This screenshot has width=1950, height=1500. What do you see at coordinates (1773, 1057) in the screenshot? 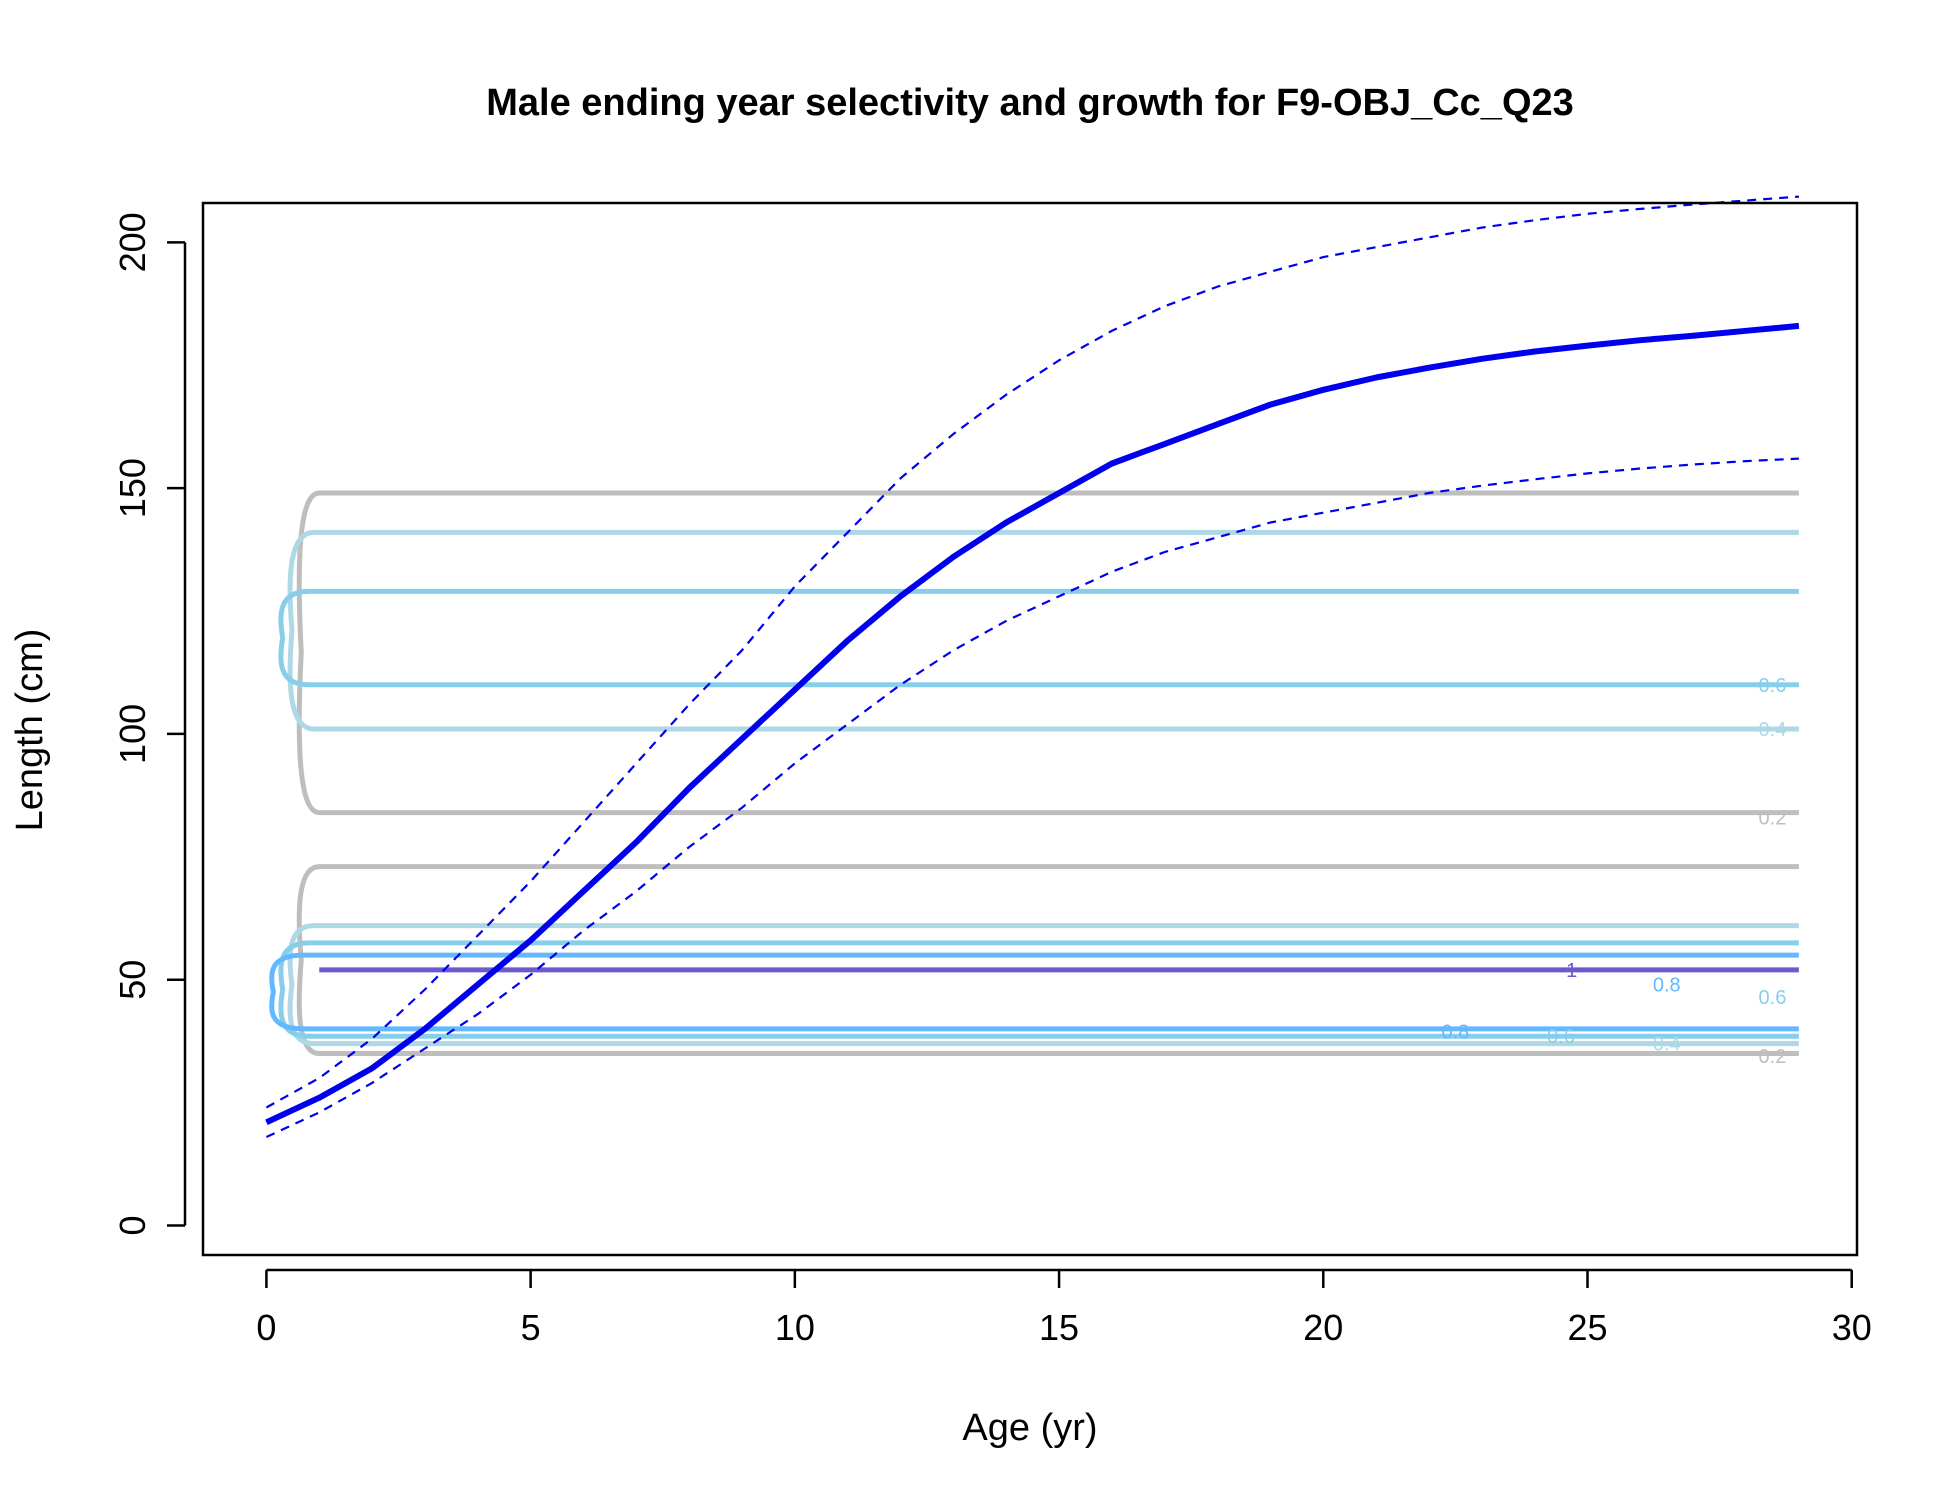
I see `contour-label-9: 0.2` at bounding box center [1773, 1057].